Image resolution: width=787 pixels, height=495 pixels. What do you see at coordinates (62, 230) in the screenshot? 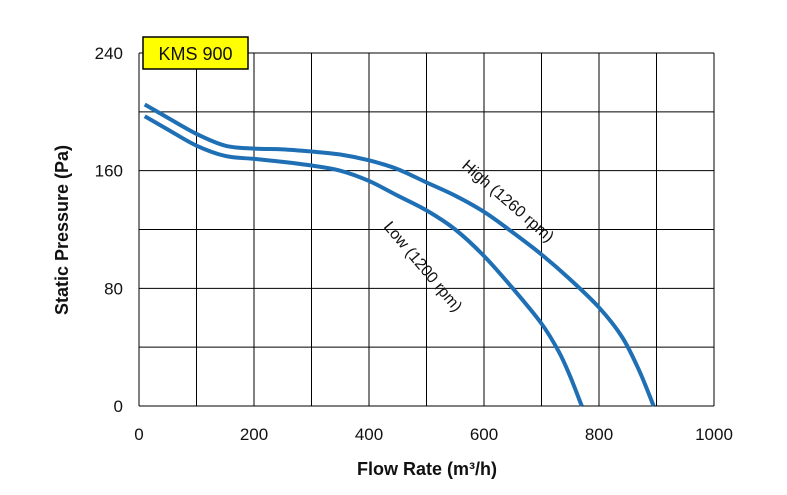
I see `y-axis-title: Static Pressure (Pa)` at bounding box center [62, 230].